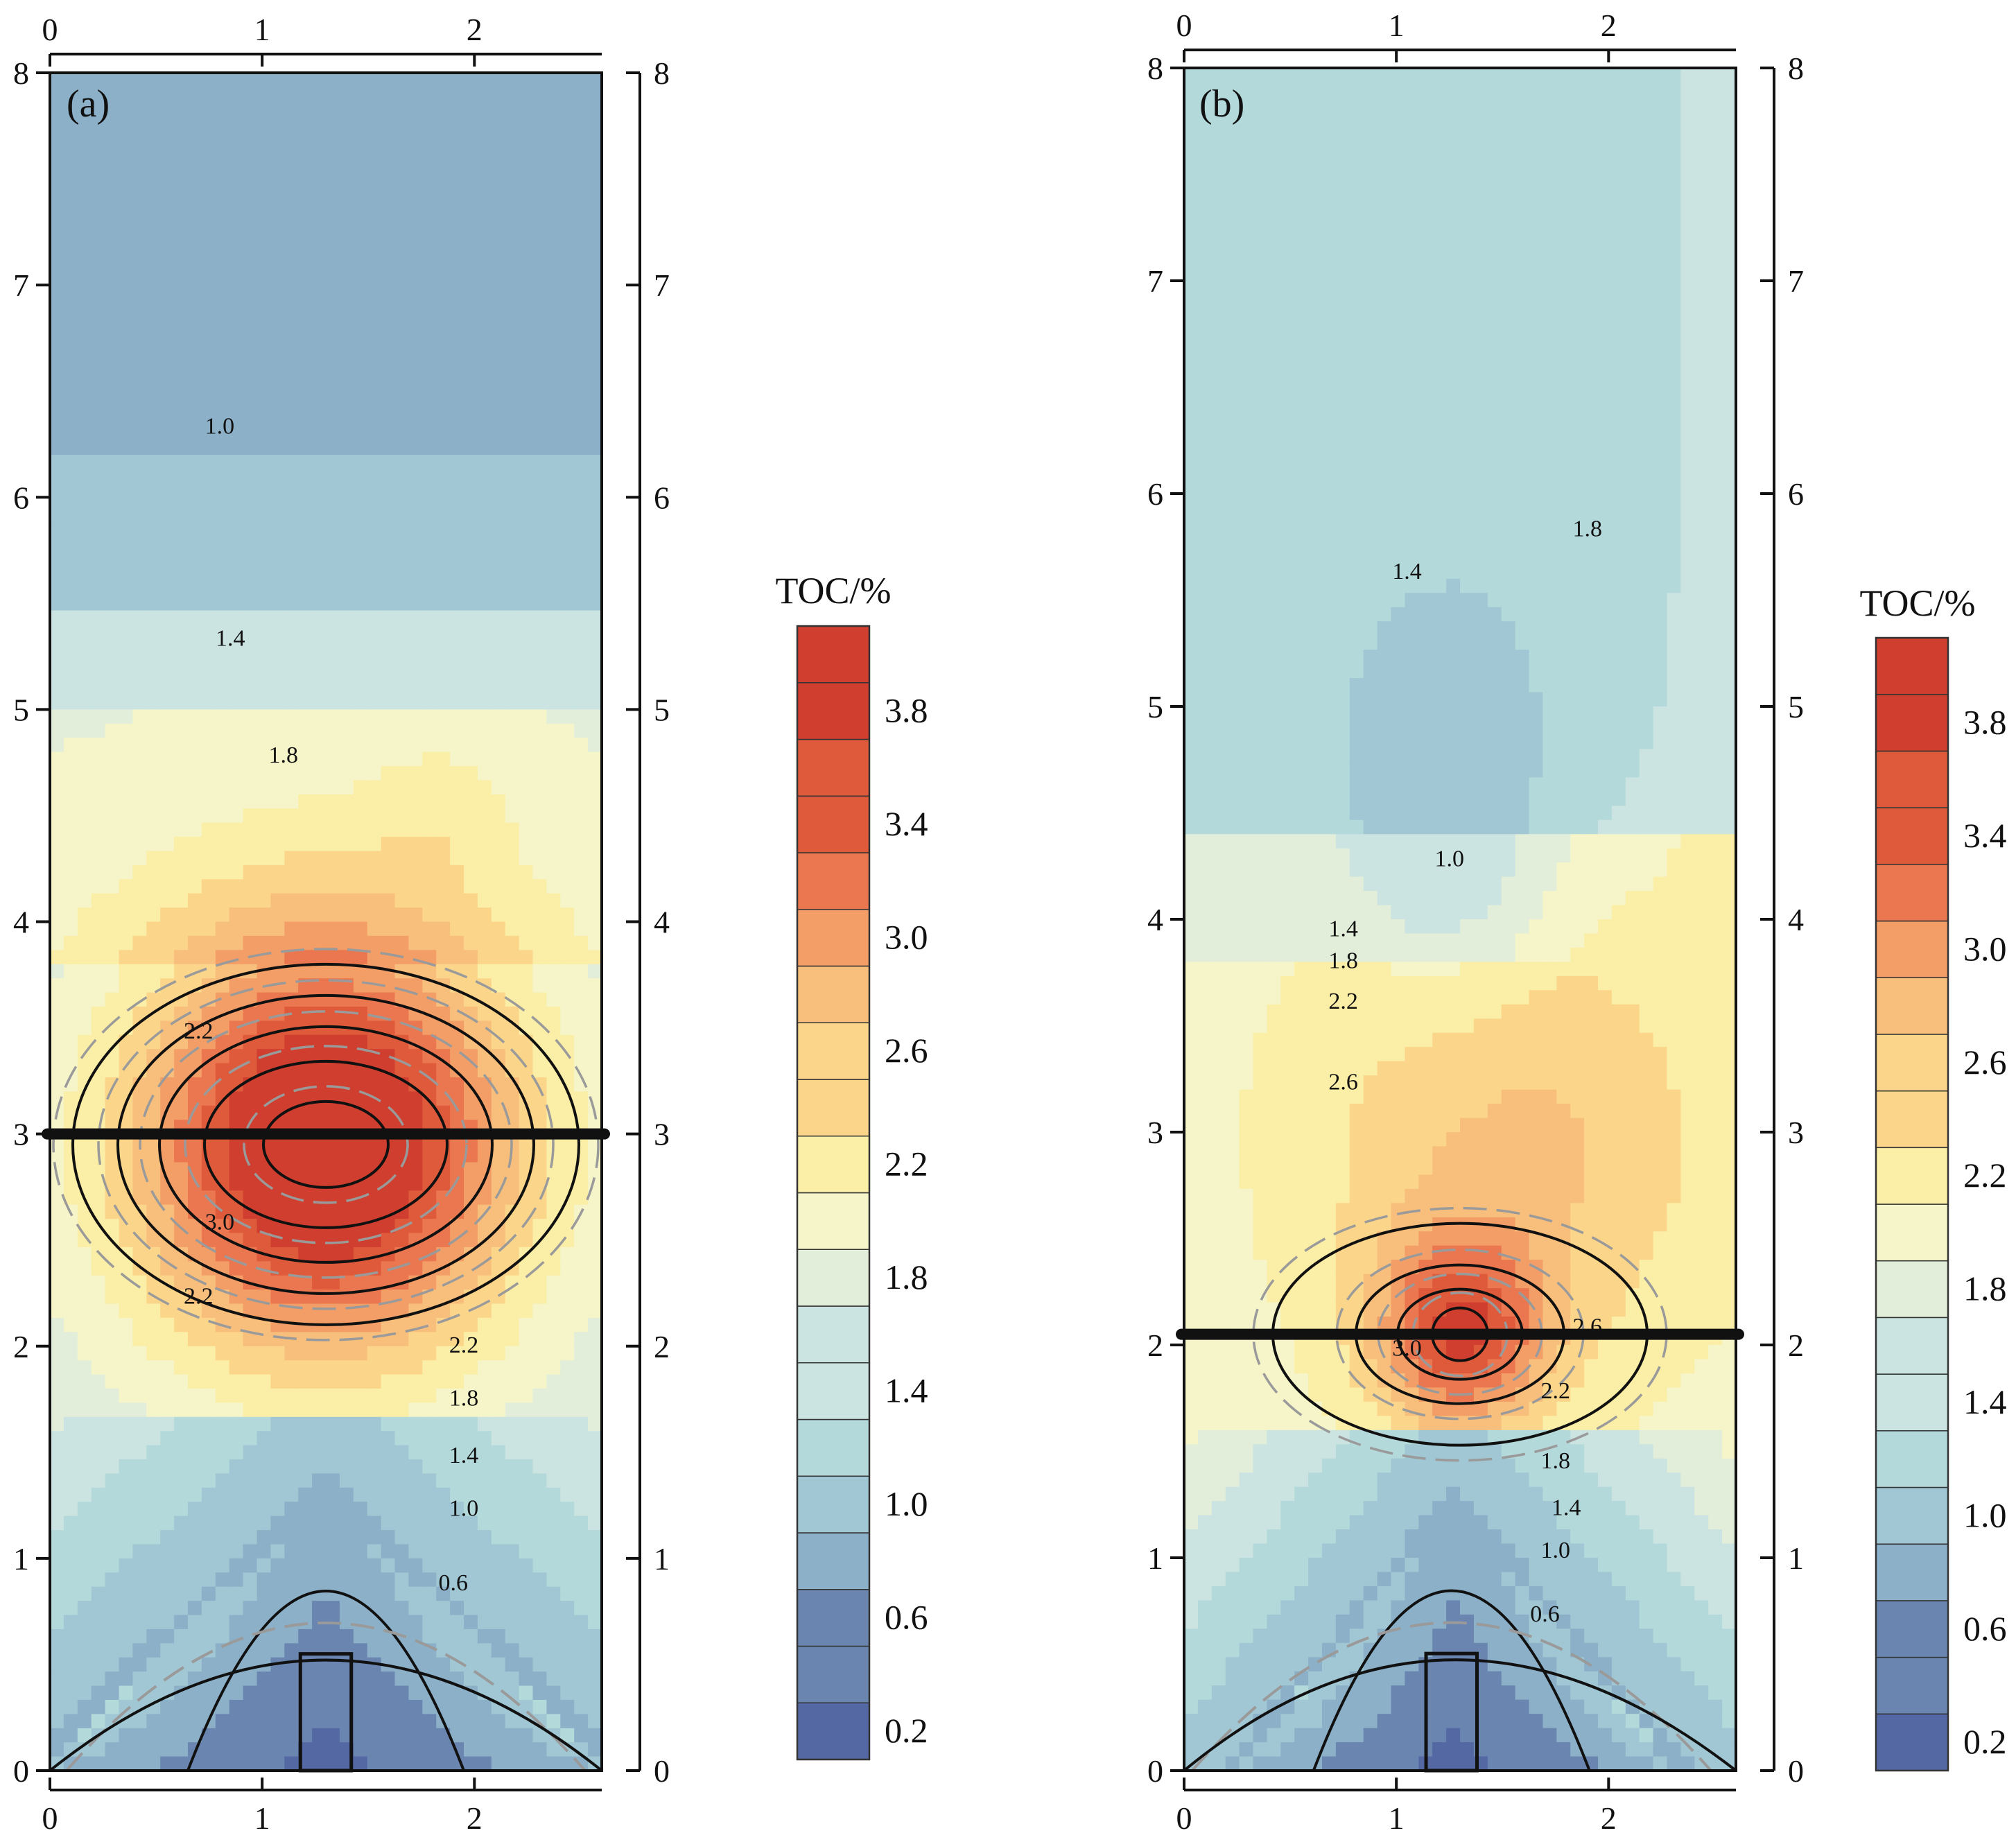 The image size is (2016, 1833). I want to click on y-tick-label-right: 8, so click(662, 73).